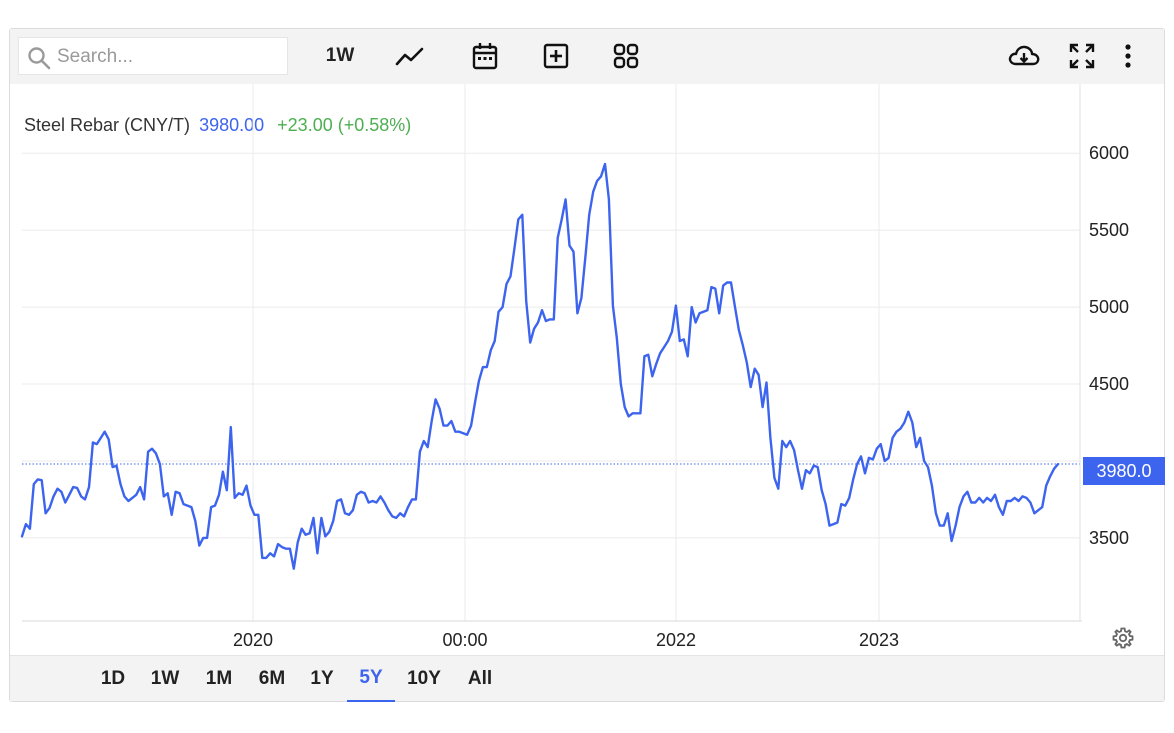 The width and height of the screenshot is (1174, 733). I want to click on last-price: 3980.00, so click(232, 125).